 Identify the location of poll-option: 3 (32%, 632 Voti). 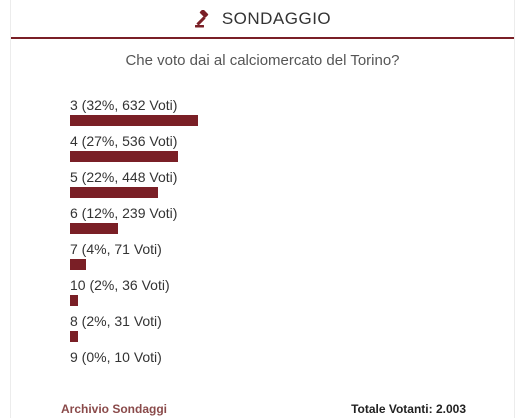
(280, 114).